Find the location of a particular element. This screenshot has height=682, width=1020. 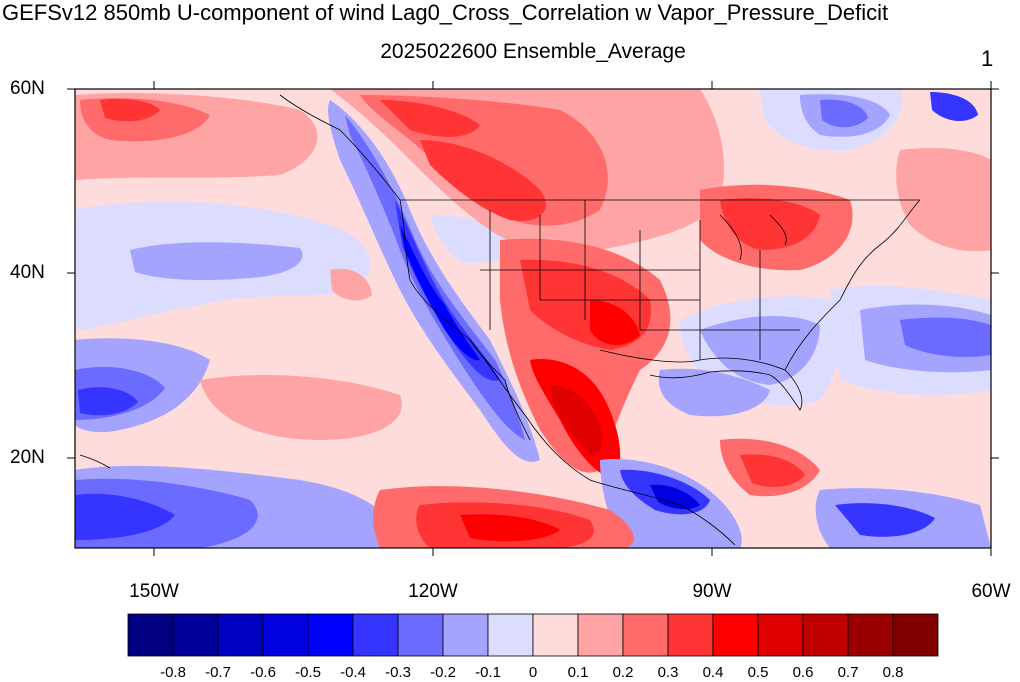

lon-label-150w: 150W is located at coordinates (154, 591).